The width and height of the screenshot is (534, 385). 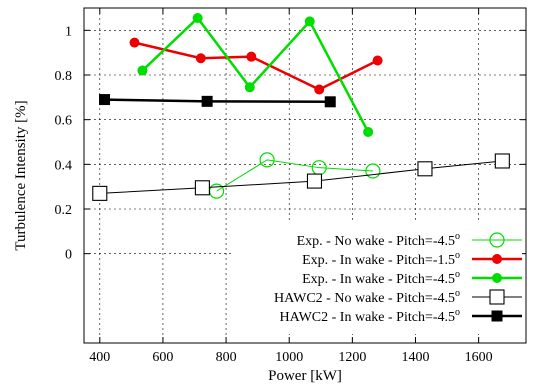 I want to click on legend-label-text: Exp. - In wake - Pitch=-1.5, so click(x=378, y=260).